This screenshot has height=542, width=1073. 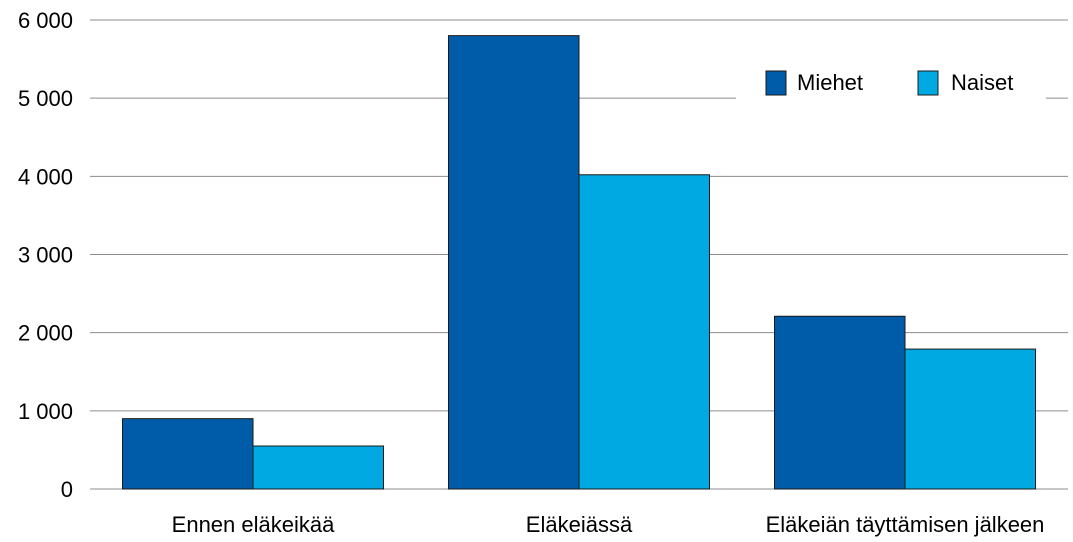 What do you see at coordinates (45, 98) in the screenshot?
I see `y-tick-label: 5 000` at bounding box center [45, 98].